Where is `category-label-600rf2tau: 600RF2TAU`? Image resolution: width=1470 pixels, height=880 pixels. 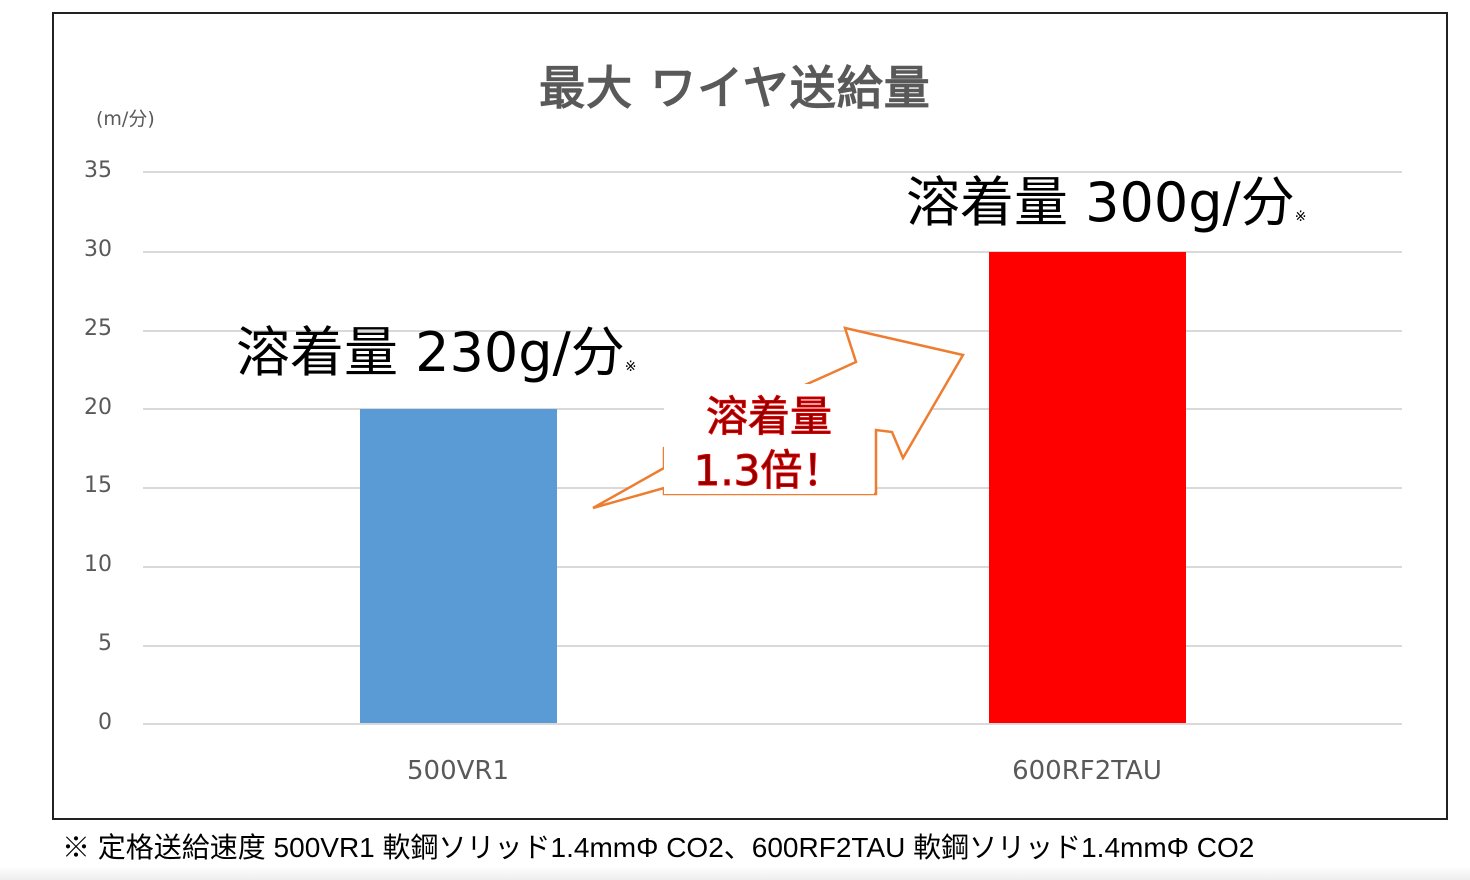
category-label-600rf2tau: 600RF2TAU is located at coordinates (1087, 771).